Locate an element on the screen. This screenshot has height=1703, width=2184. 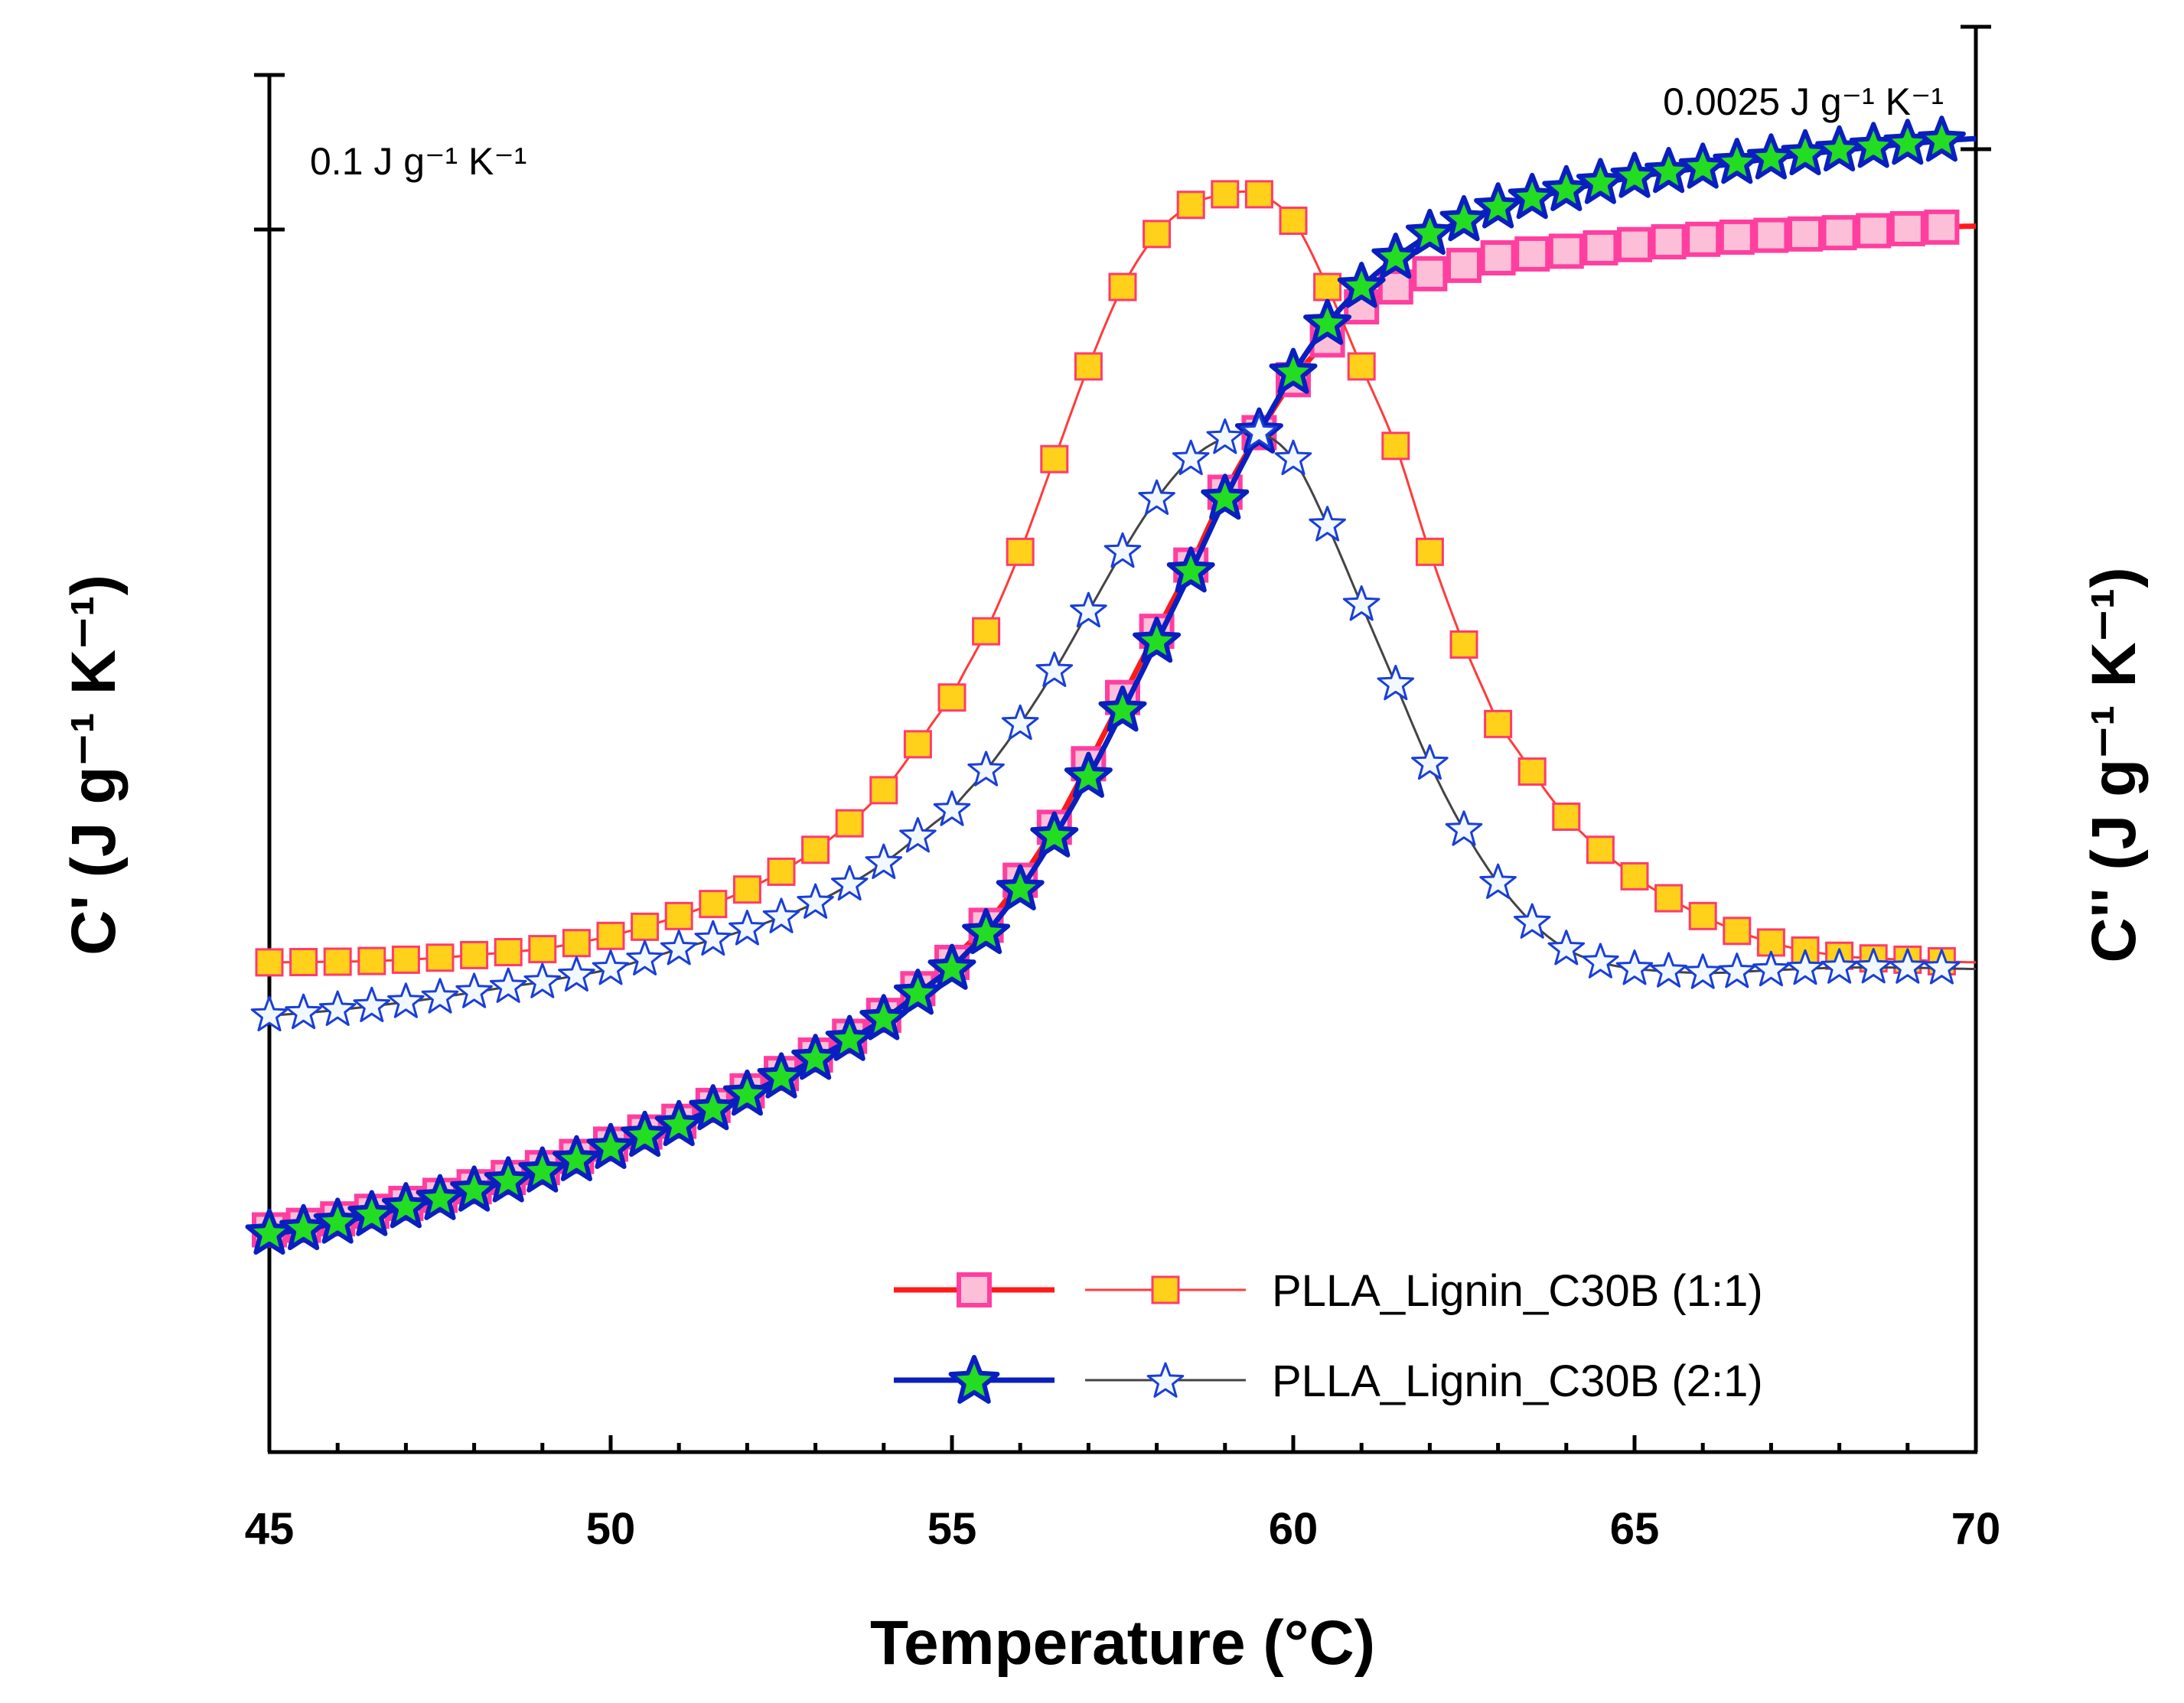
right-axis-title: C'' (J g⁻¹ K⁻¹) is located at coordinates (2114, 764).